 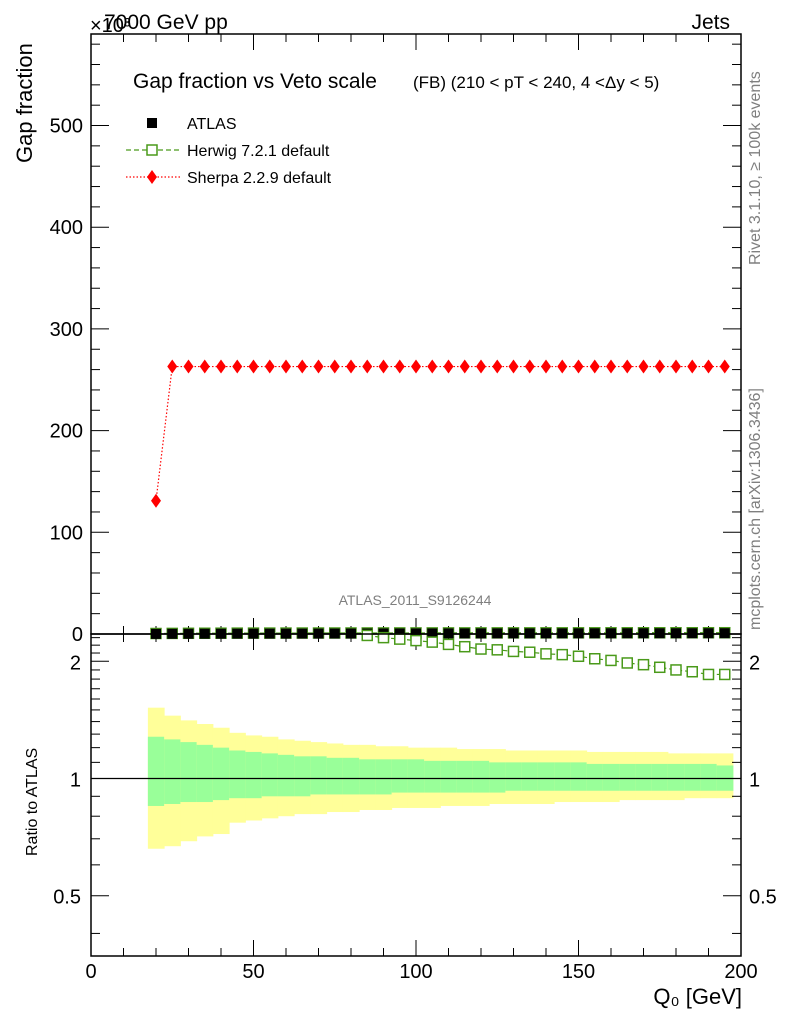 I want to click on mcplots-text: mcplots.cern.ch [arXiv:1306.3436], so click(x=755, y=509).